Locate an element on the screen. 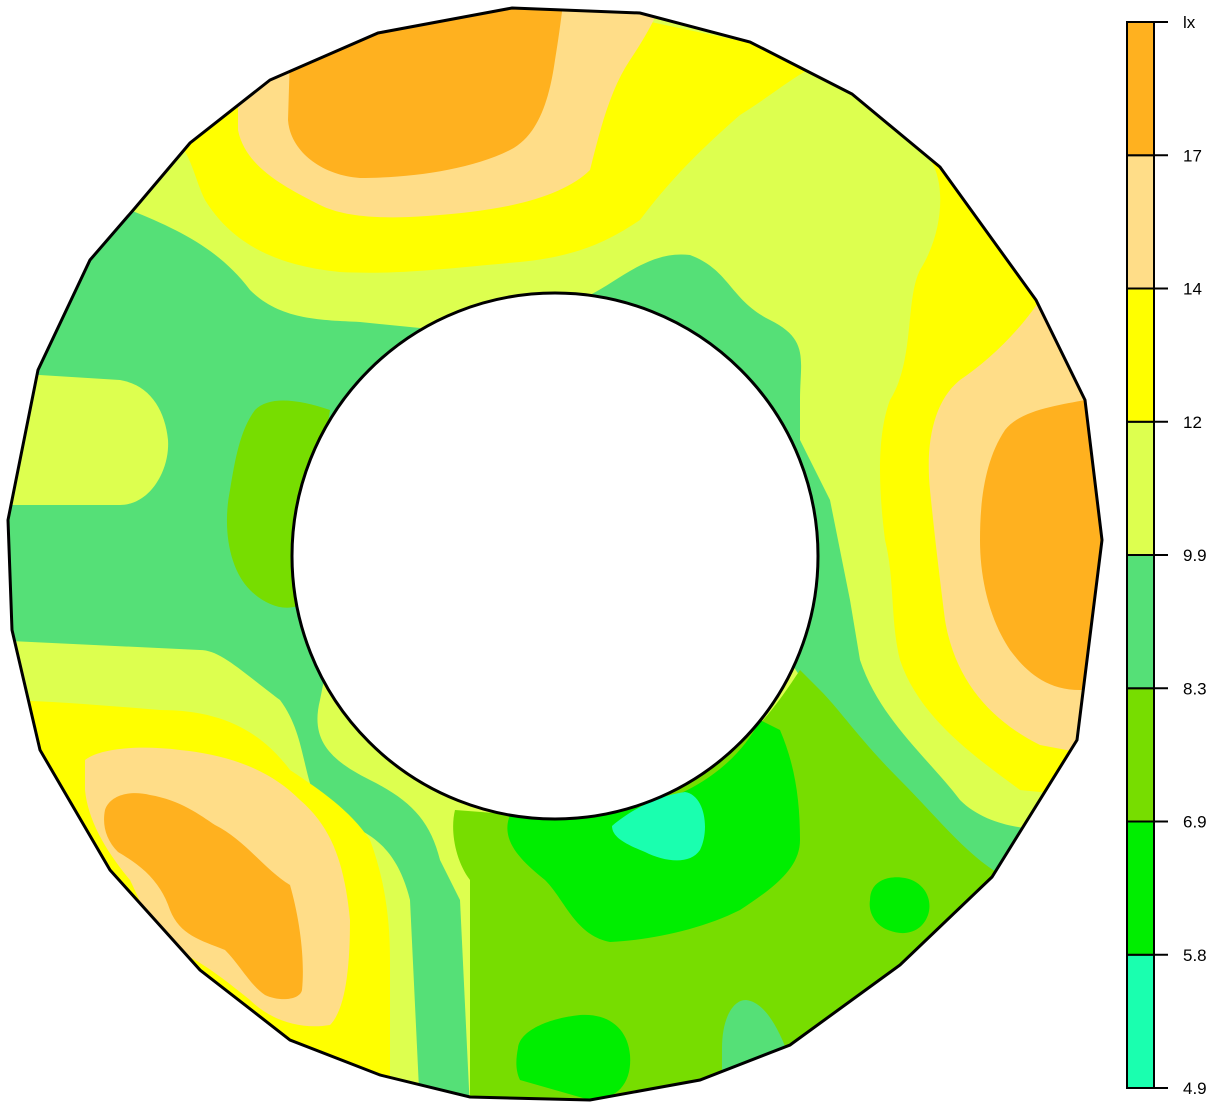 The width and height of the screenshot is (1219, 1104). contour-region-right-orange is located at coordinates (1041, 545).